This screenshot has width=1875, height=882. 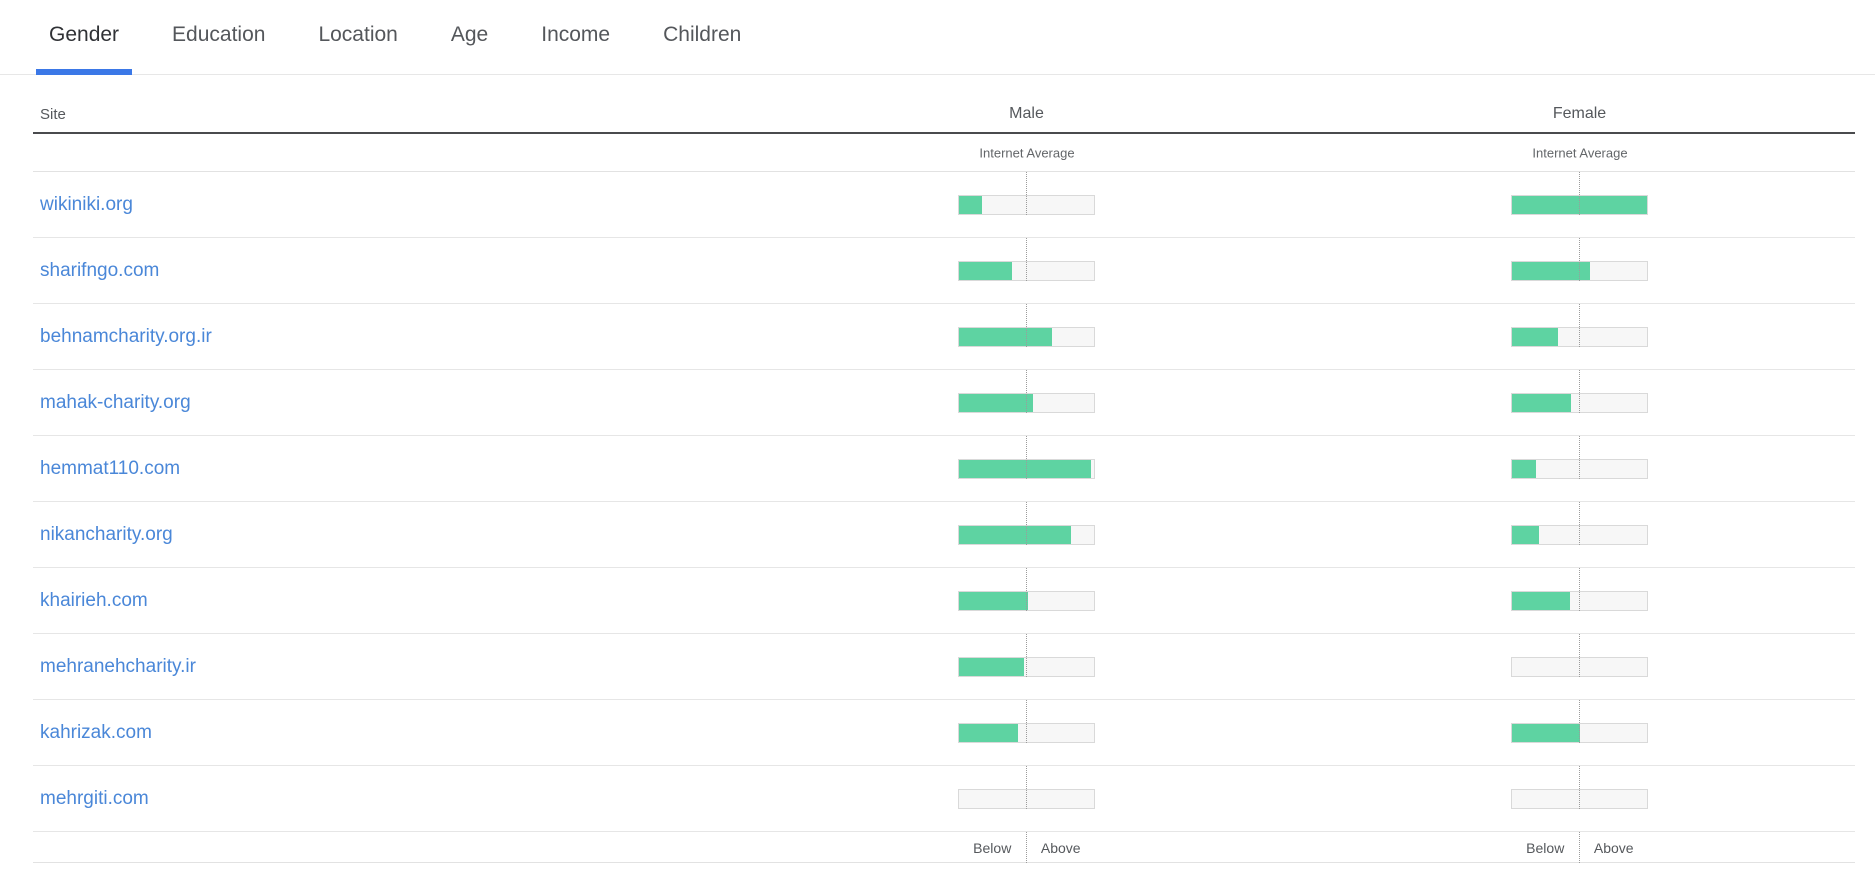 I want to click on site-link: sharifngo.com, so click(x=100, y=270).